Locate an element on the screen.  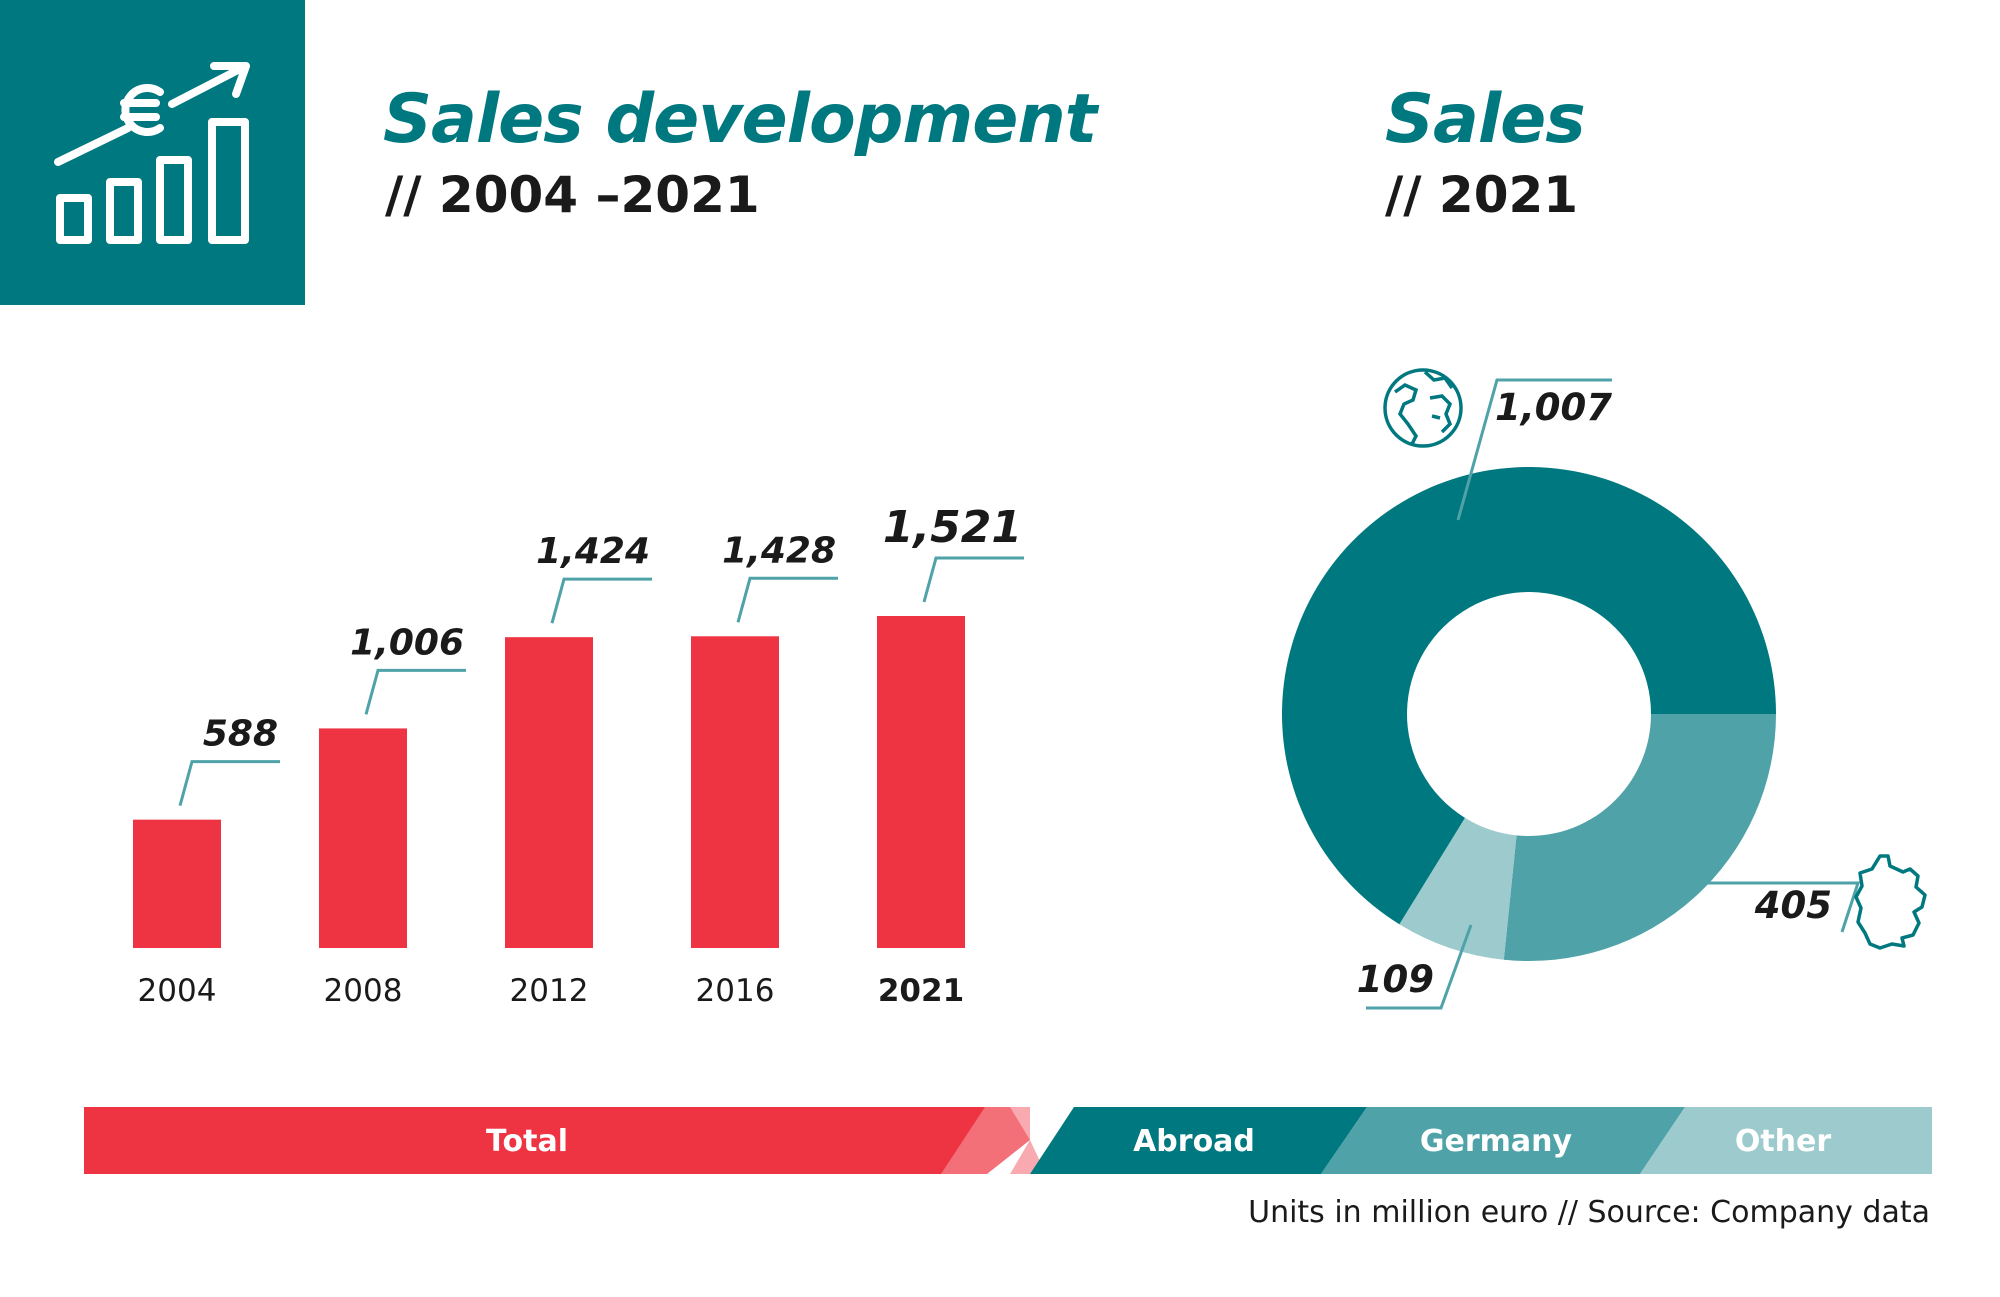
x-tick-label: 2012 is located at coordinates (549, 991).